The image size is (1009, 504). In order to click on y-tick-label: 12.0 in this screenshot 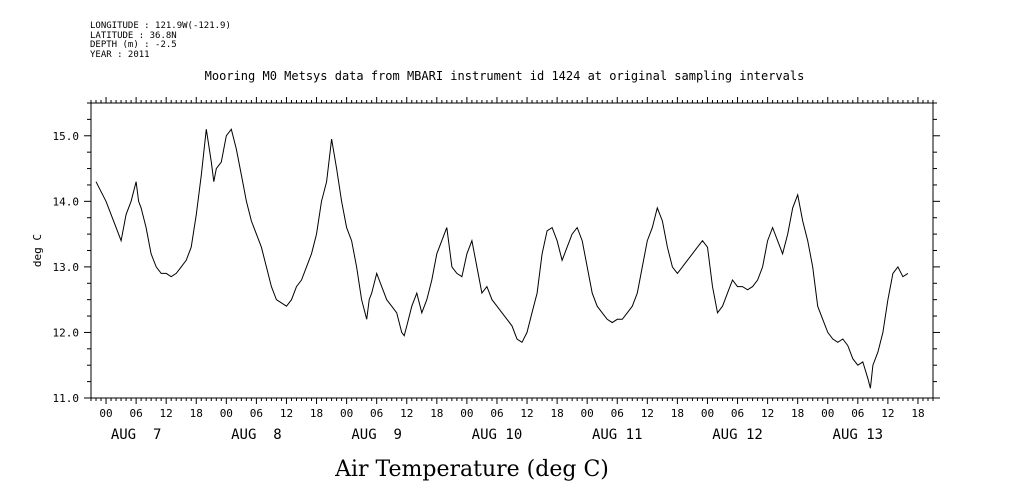, I will do `click(66, 332)`.